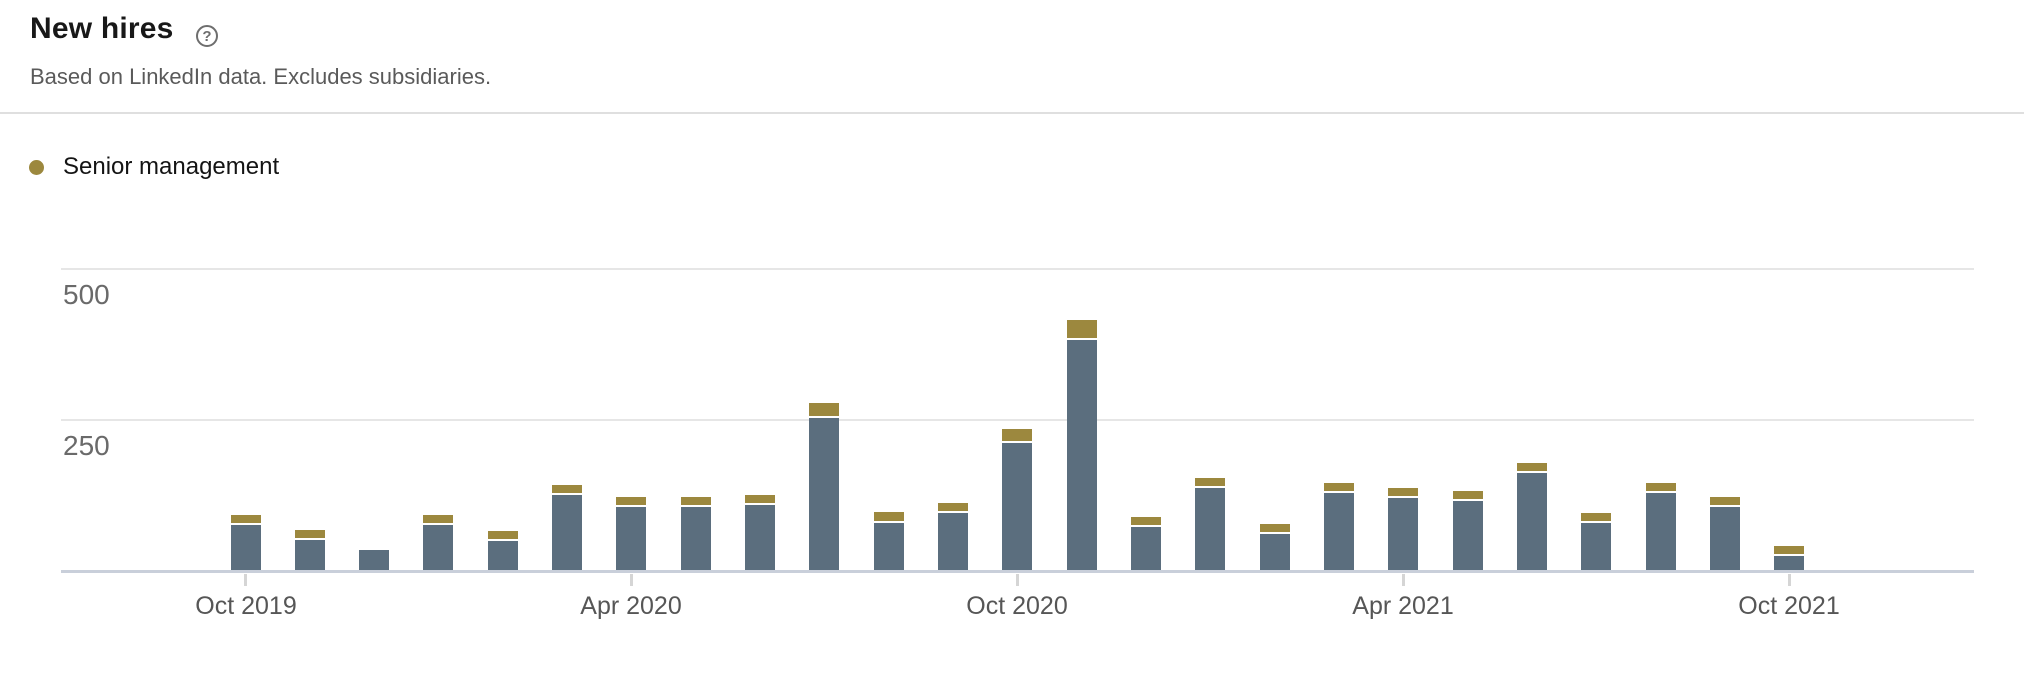  I want to click on bar-aug-2021, so click(1661, 526).